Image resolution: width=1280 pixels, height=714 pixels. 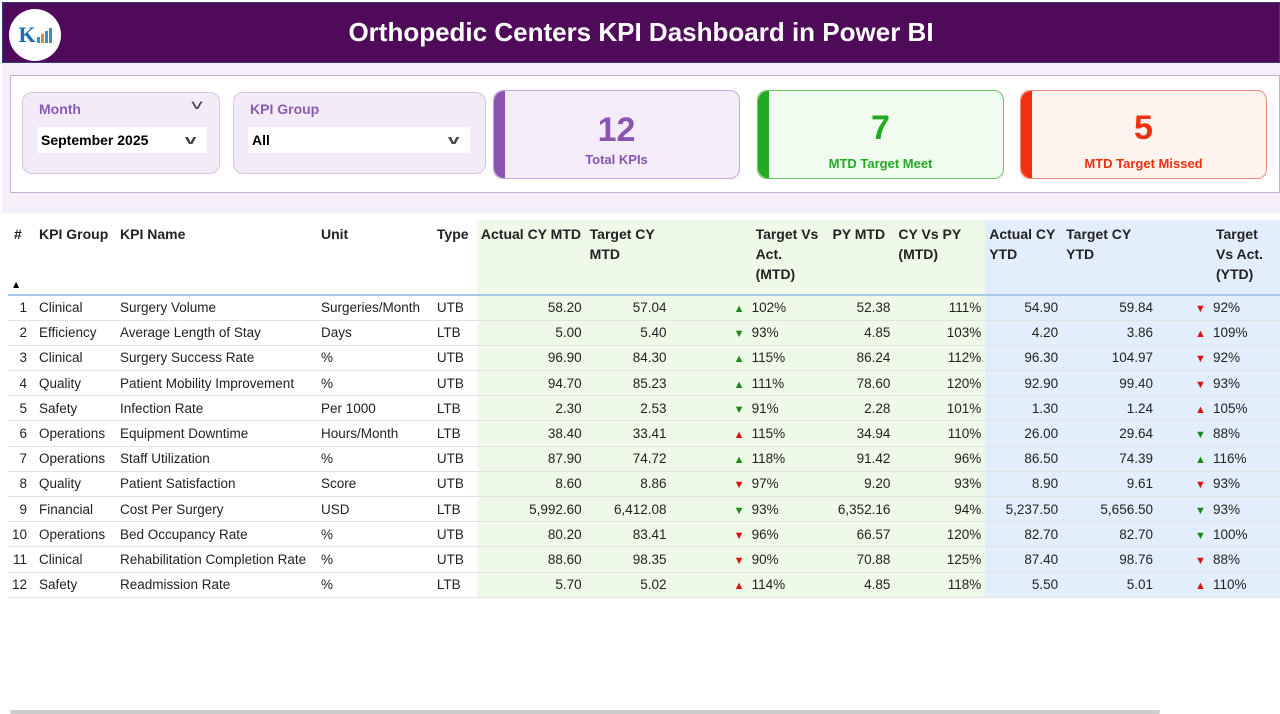 What do you see at coordinates (649, 459) in the screenshot?
I see `target-cy-mtd: 74.72` at bounding box center [649, 459].